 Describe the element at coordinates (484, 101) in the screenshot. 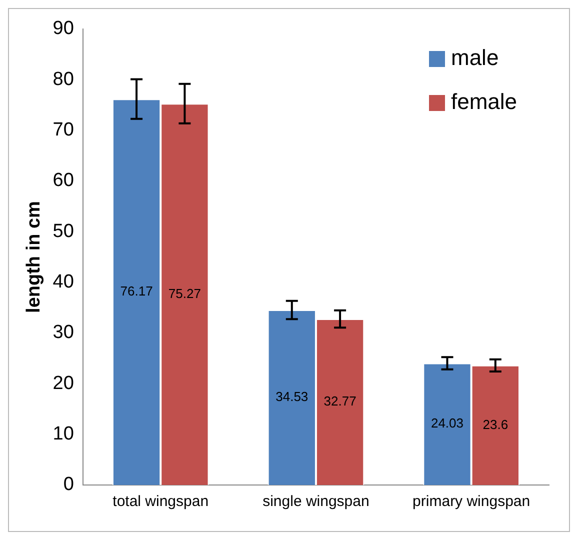

I see `legend-label: female` at that location.